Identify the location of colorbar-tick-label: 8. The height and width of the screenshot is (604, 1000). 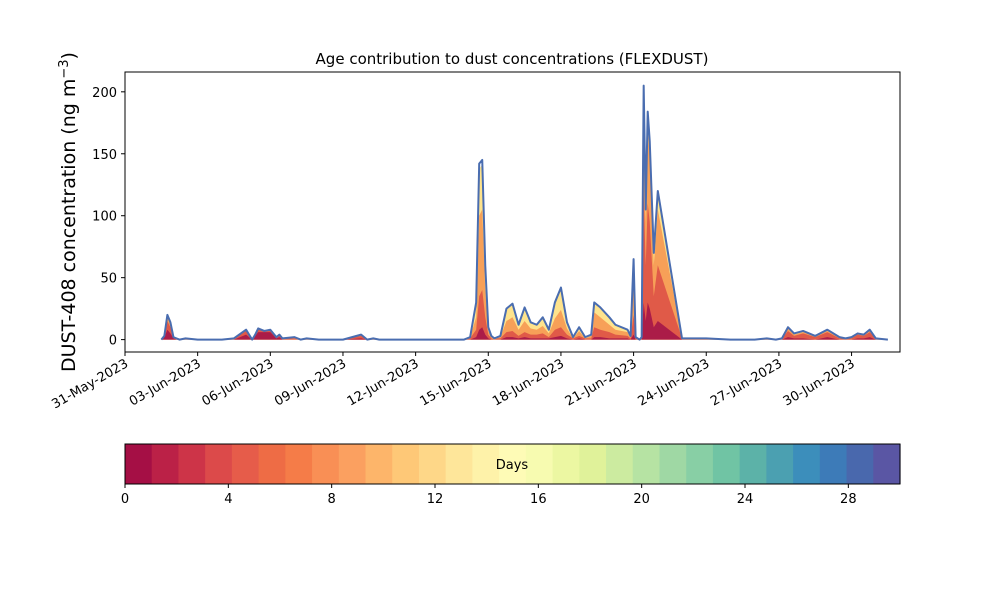
(332, 499).